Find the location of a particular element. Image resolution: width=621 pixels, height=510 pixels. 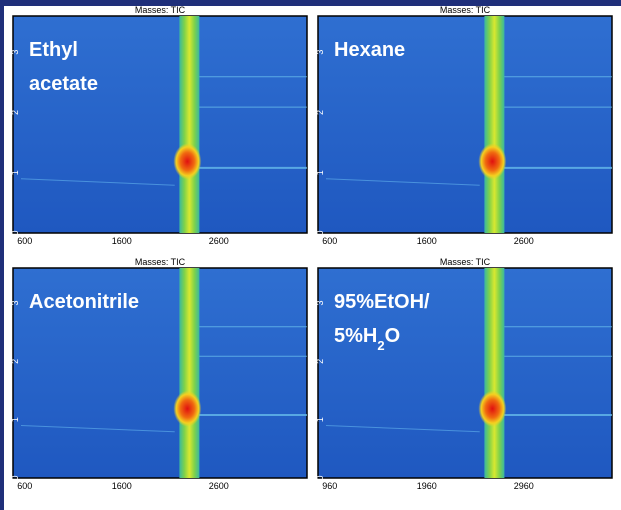

label-part: 5%H is located at coordinates (355, 336).